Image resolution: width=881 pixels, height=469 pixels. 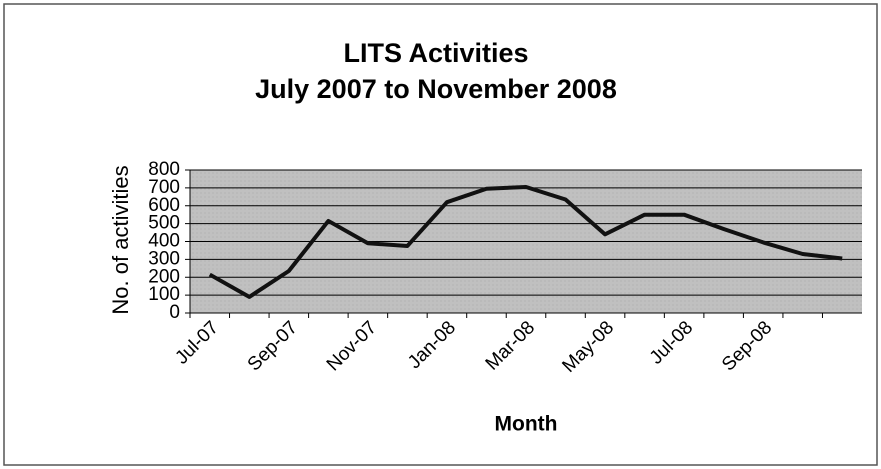 What do you see at coordinates (164, 276) in the screenshot?
I see `y-tick-label: 200` at bounding box center [164, 276].